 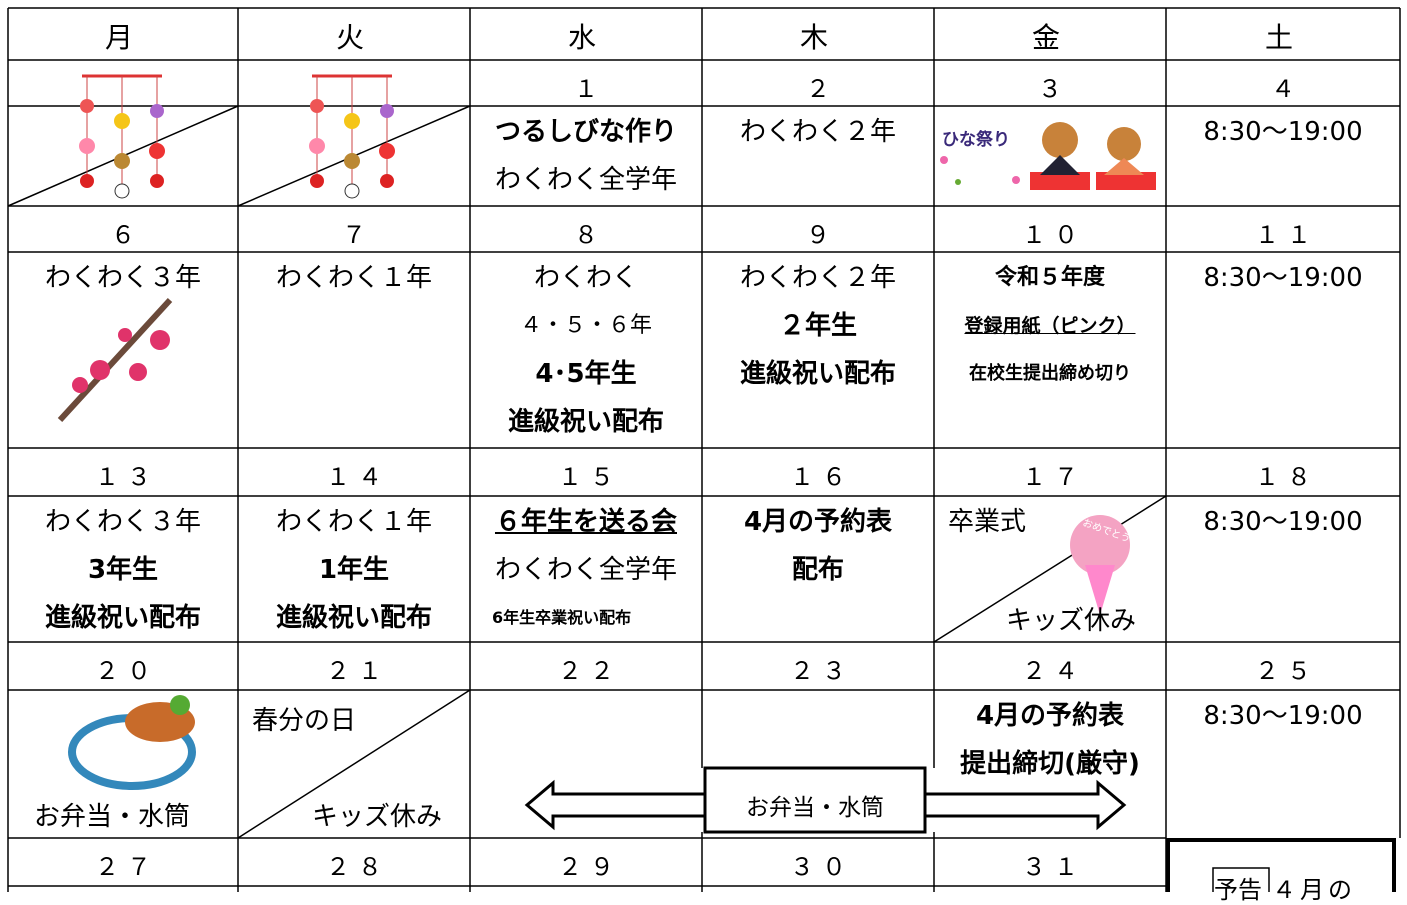 I want to click on date: ３, so click(x=1054, y=89).